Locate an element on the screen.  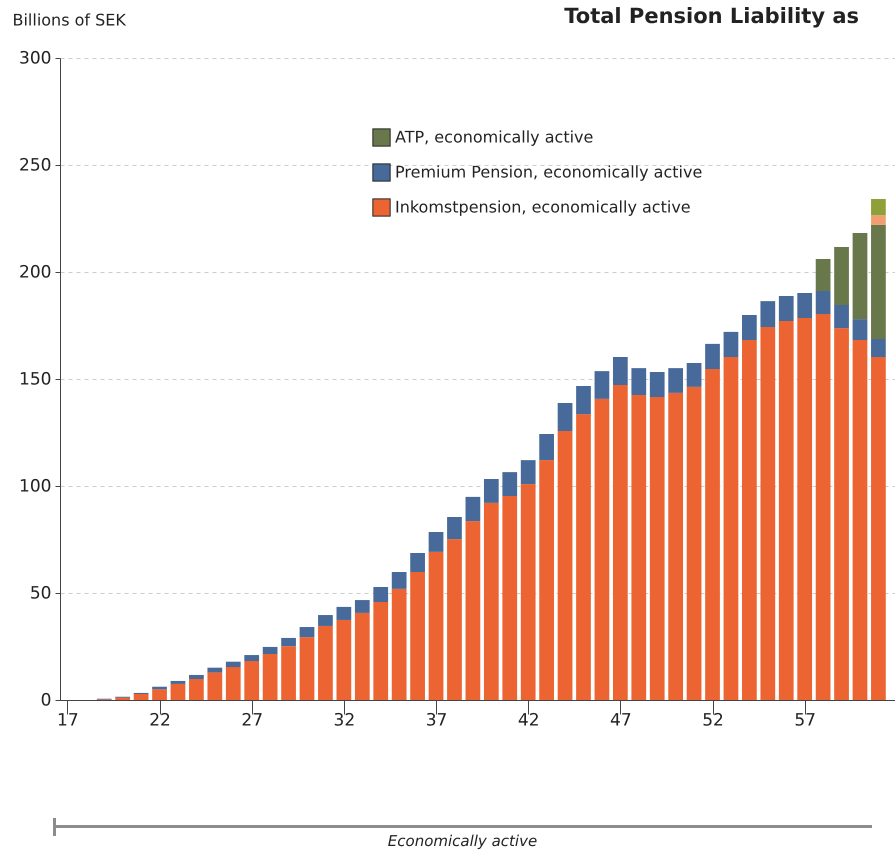
x-tick-label: 47 is located at coordinates (621, 720).